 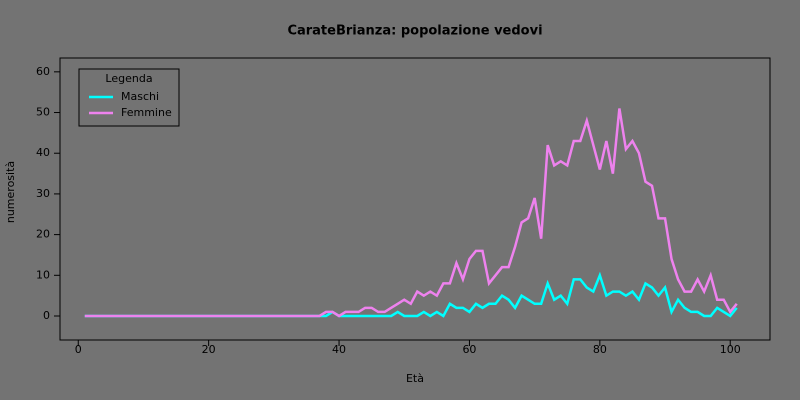 I want to click on x-tick-label: 80, so click(x=600, y=349).